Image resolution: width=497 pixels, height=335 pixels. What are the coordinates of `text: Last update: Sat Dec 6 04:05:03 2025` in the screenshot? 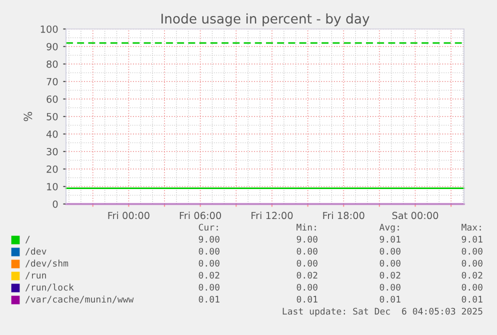 It's located at (382, 312).